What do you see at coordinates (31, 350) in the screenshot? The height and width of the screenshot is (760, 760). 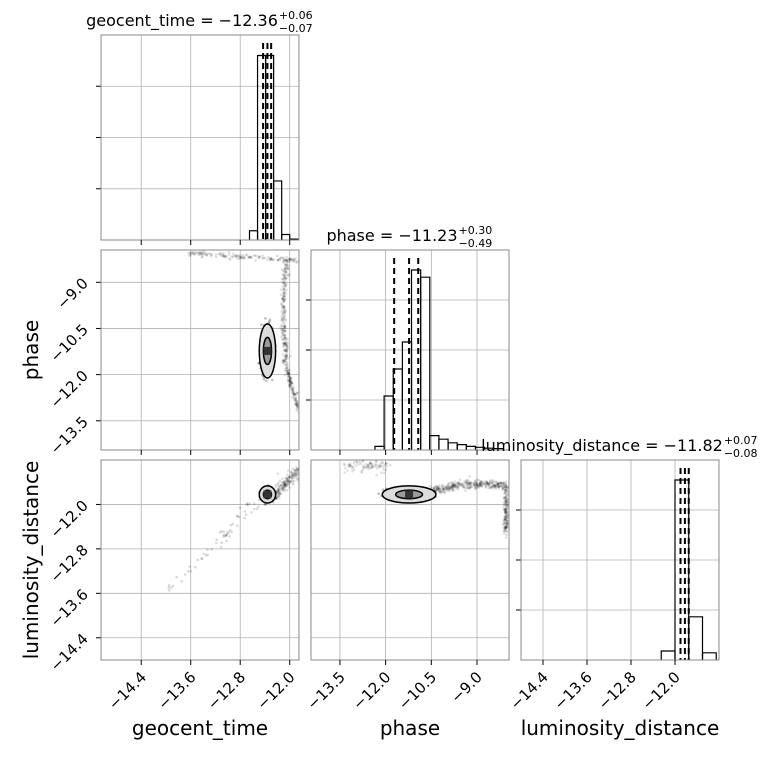 I see `y-axis-label-phase: phase` at bounding box center [31, 350].